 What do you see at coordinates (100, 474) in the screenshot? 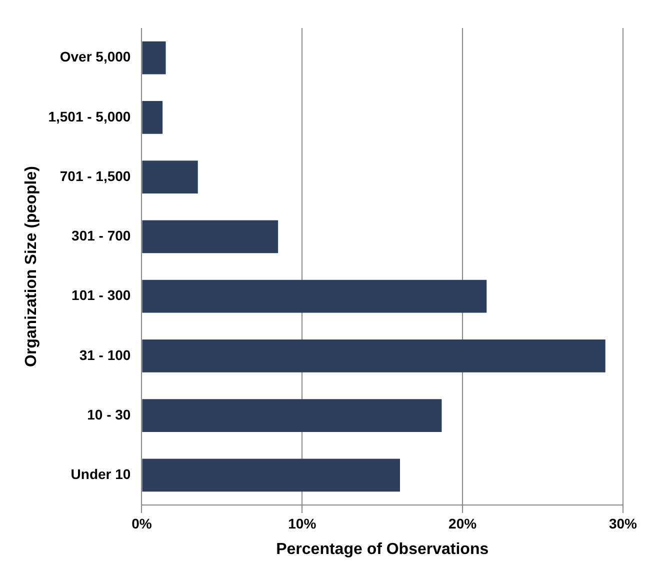
I see `y-tick-label: Under 10` at bounding box center [100, 474].